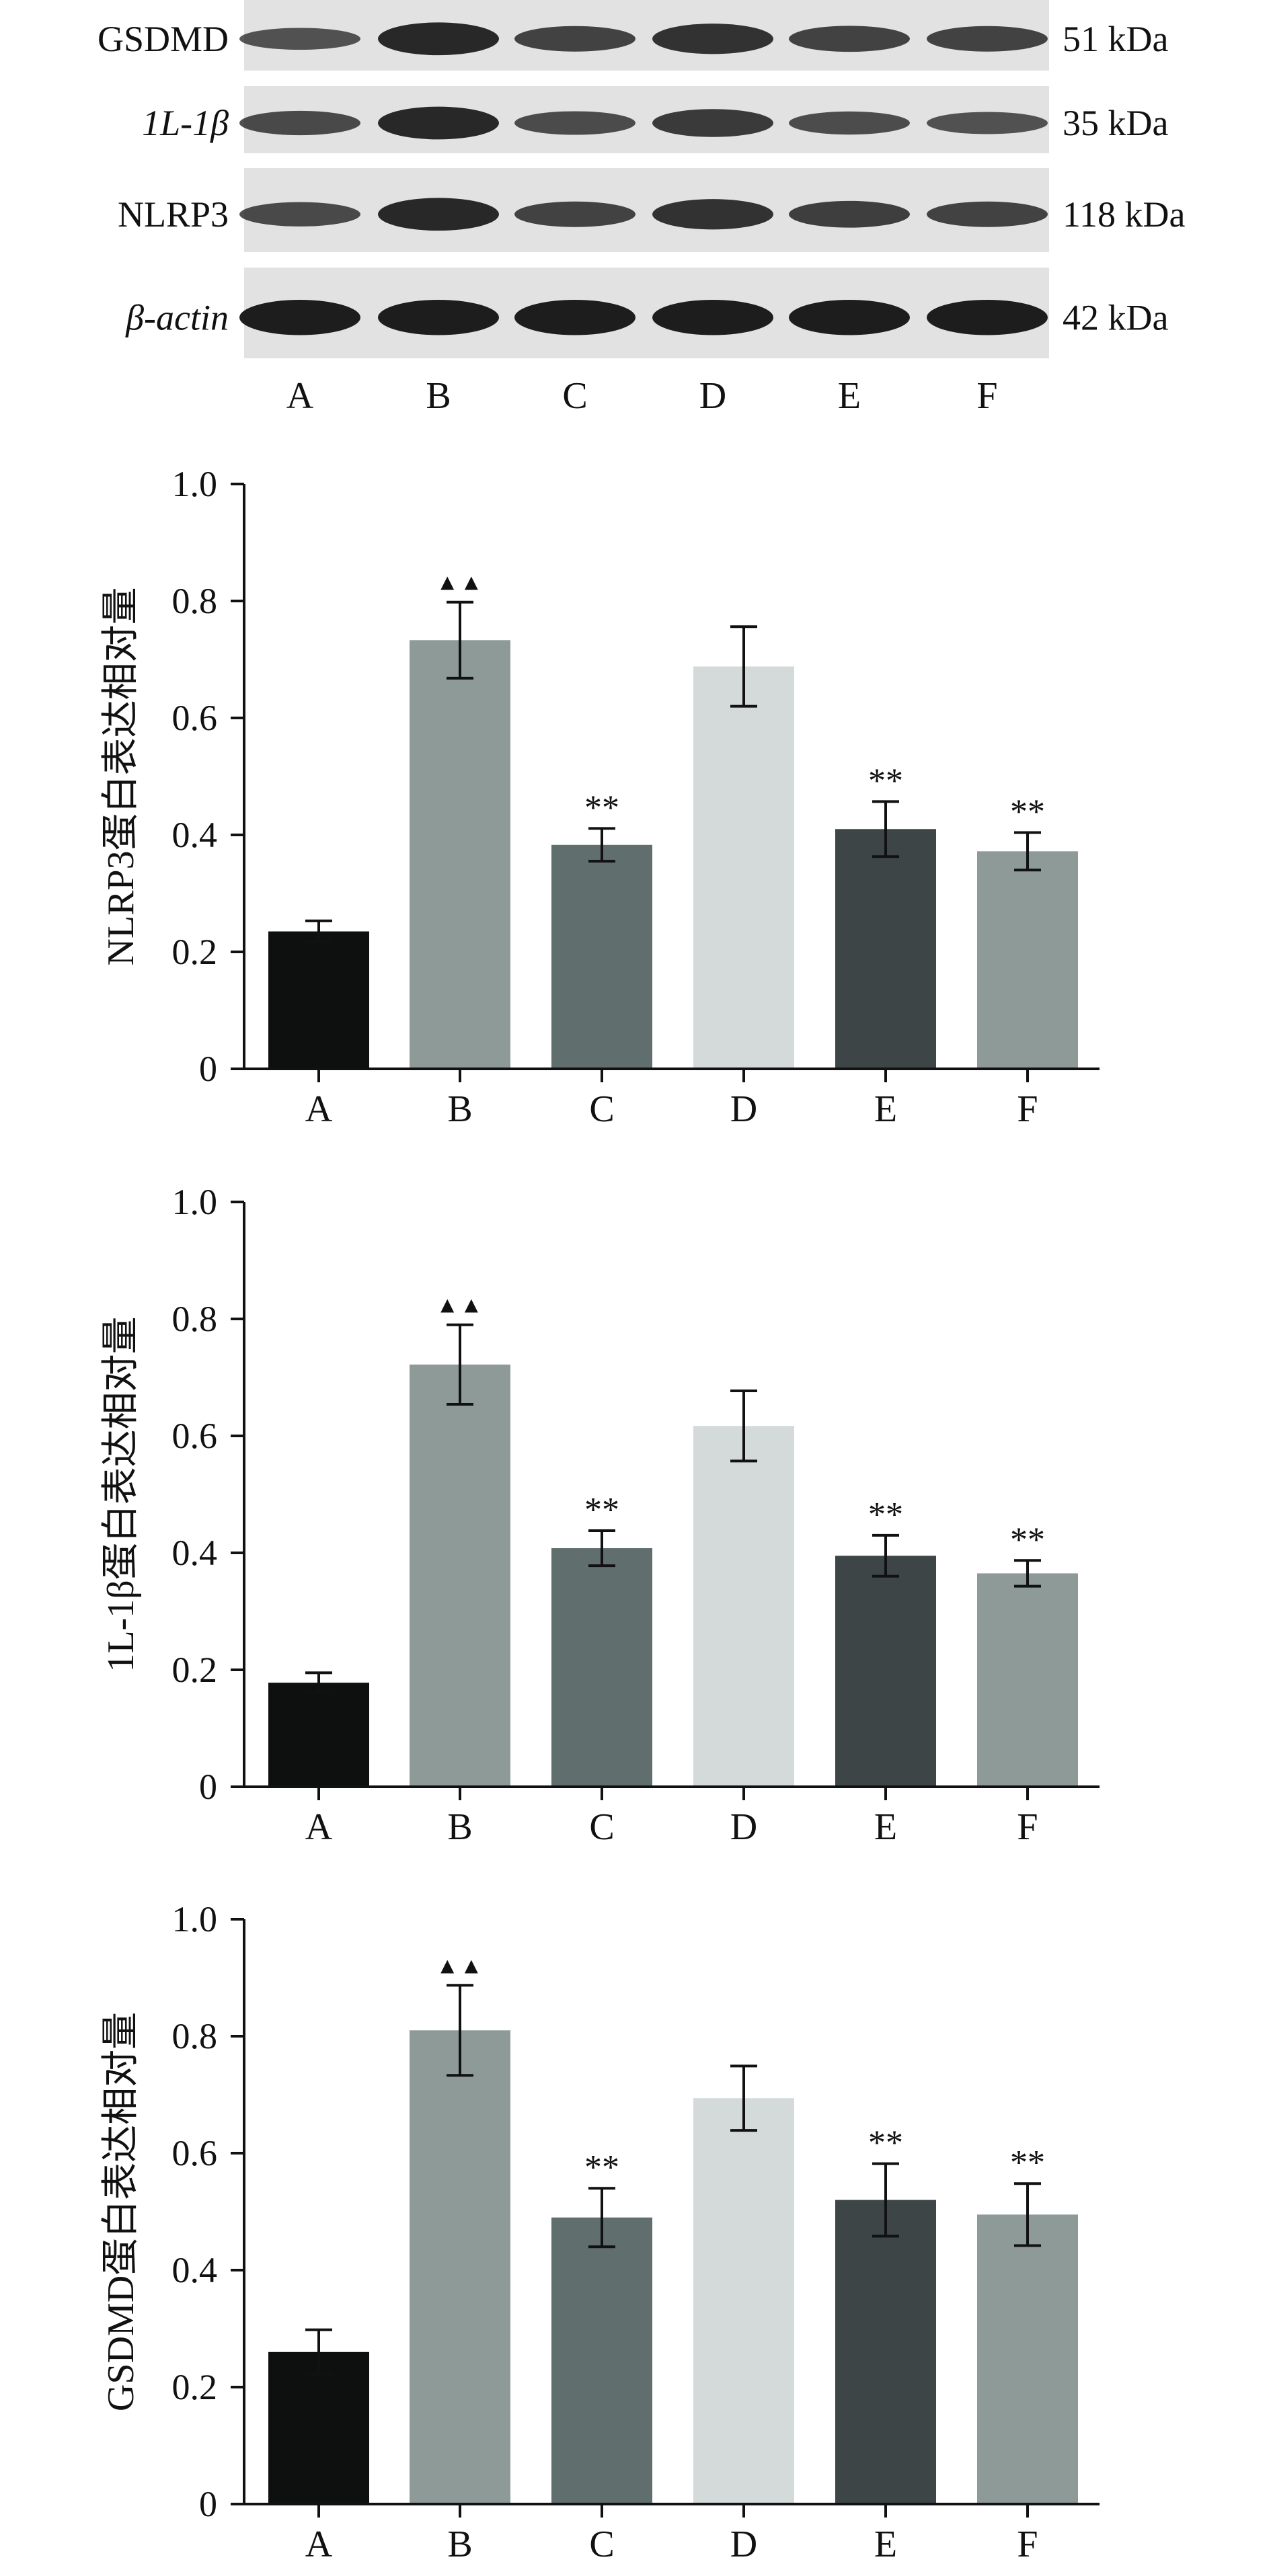  What do you see at coordinates (646, 313) in the screenshot?
I see `blot-row: β-actin 42 kDa` at bounding box center [646, 313].